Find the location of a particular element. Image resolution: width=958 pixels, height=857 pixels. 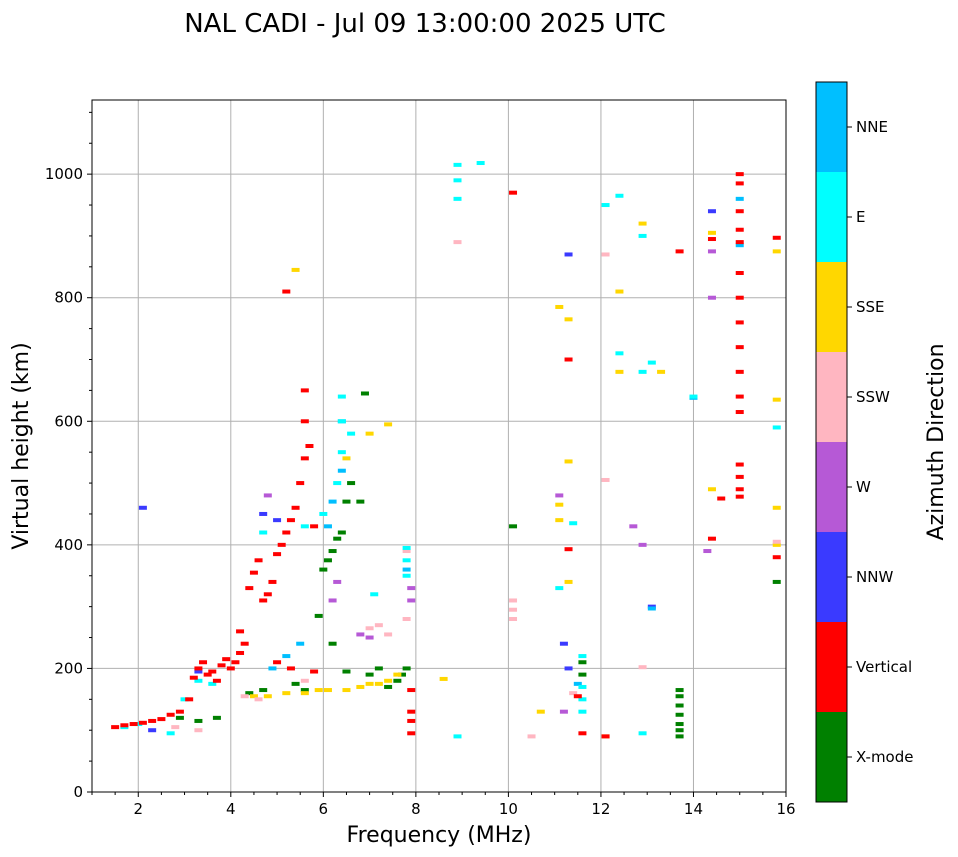

x-tick-label: 4 is located at coordinates (231, 809).